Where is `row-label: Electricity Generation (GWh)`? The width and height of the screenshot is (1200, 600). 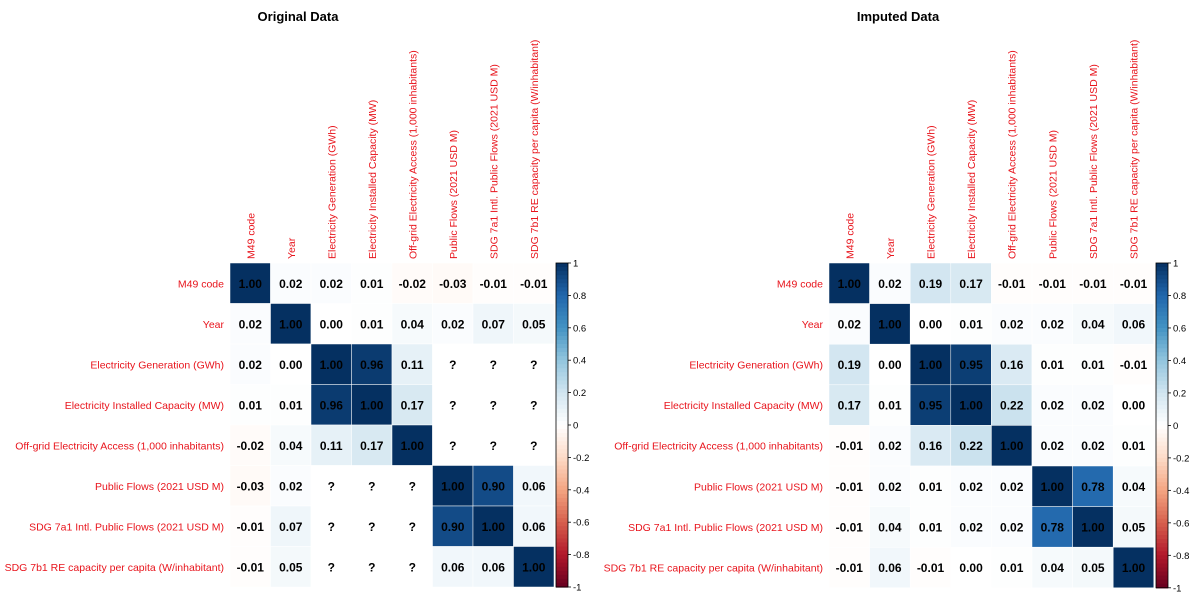 row-label: Electricity Generation (GWh) is located at coordinates (756, 366).